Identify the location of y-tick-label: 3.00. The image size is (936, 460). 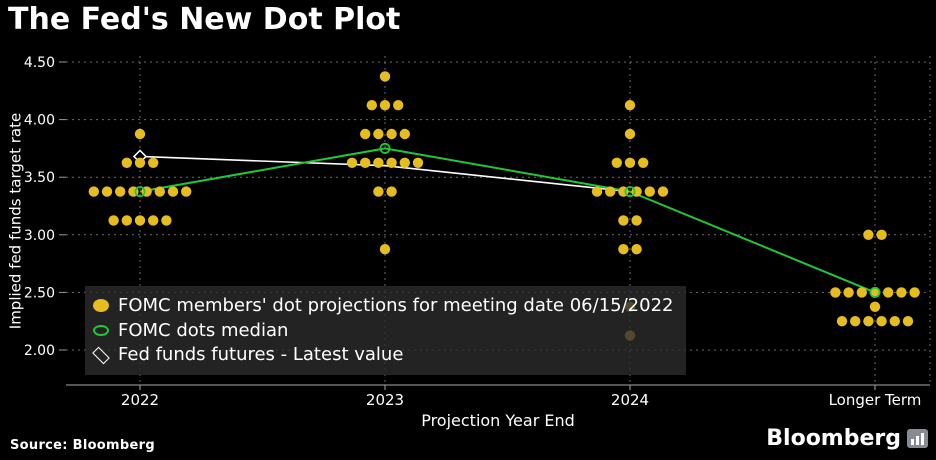
(39, 236).